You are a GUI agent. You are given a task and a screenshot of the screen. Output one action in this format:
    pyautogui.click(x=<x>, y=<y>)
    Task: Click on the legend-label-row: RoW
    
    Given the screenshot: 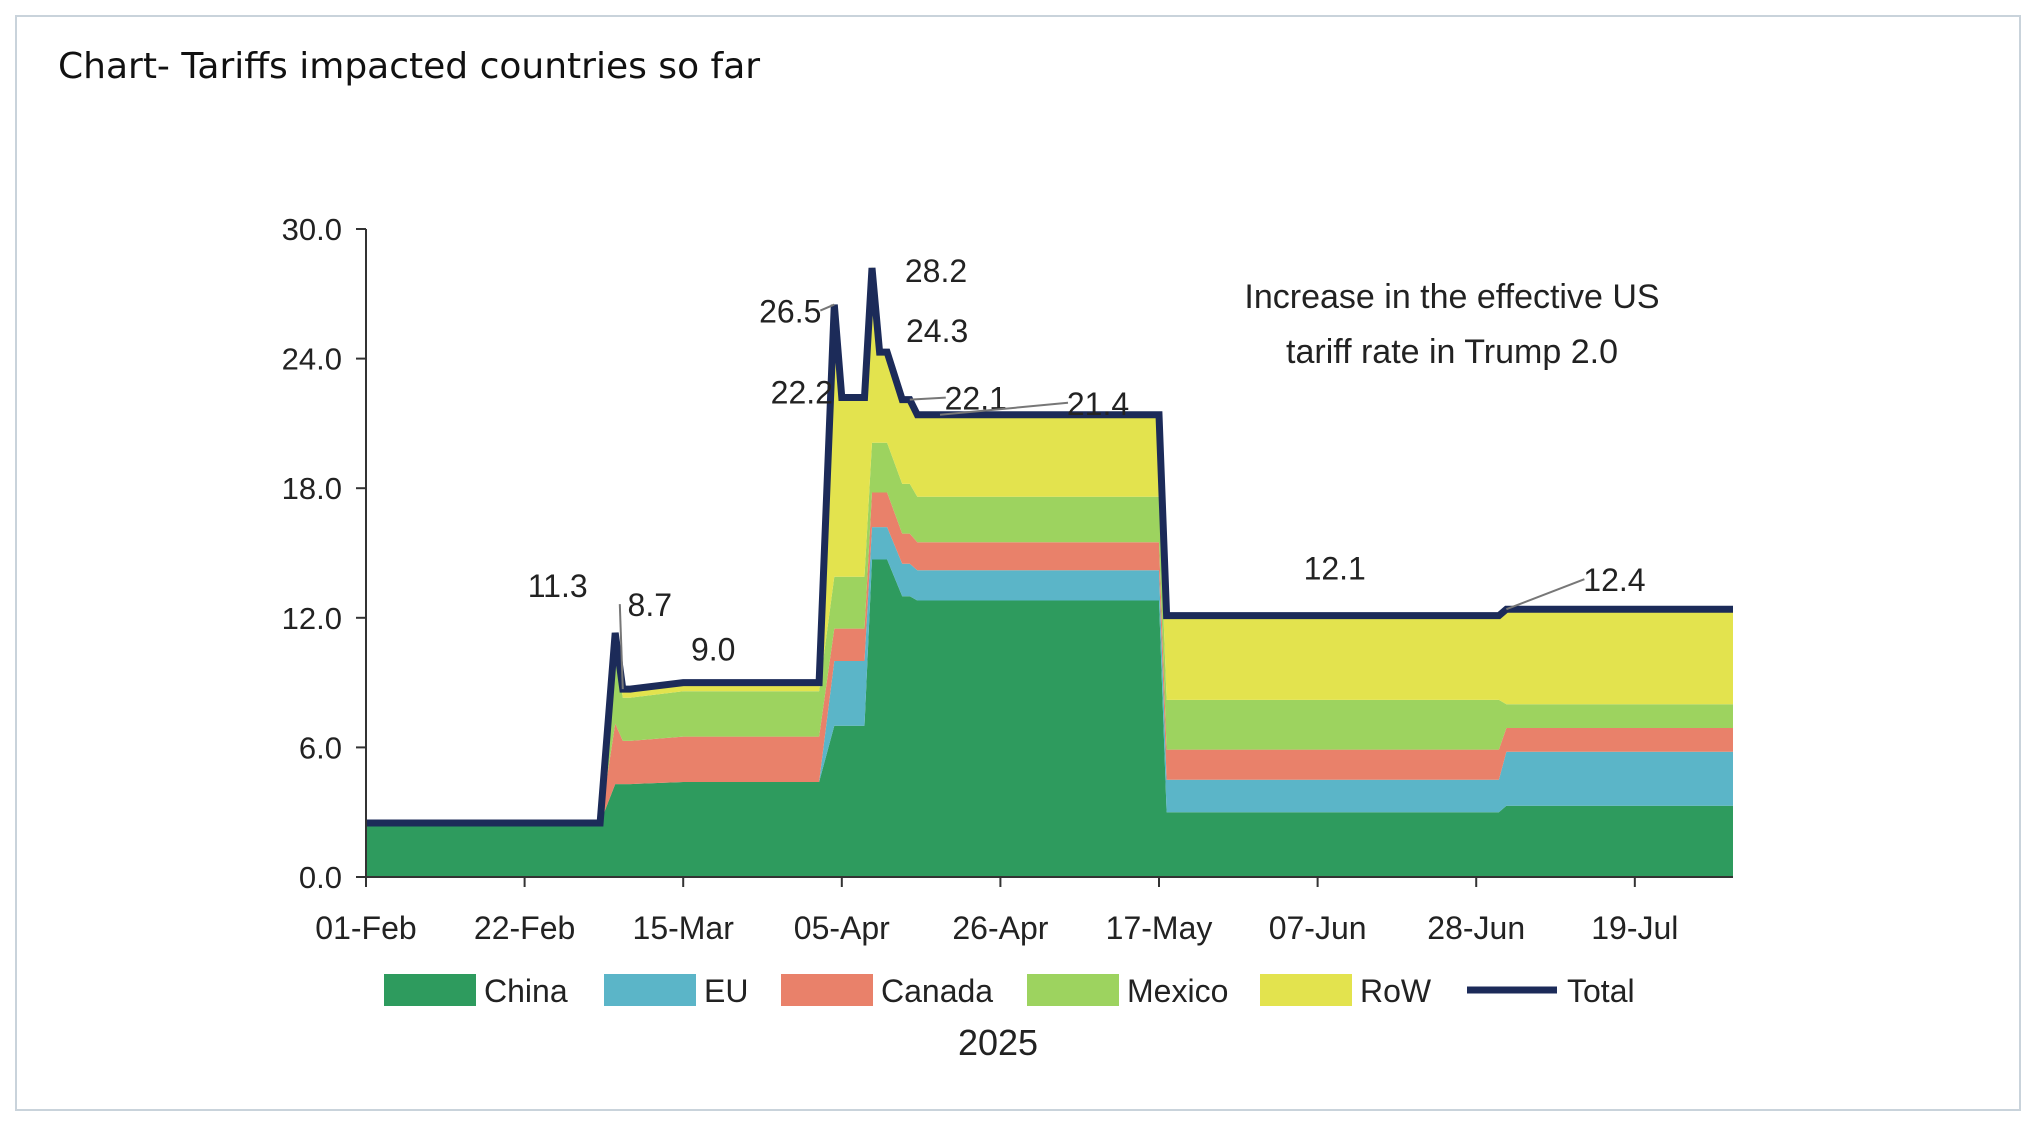 What is the action you would take?
    pyautogui.click(x=1396, y=991)
    